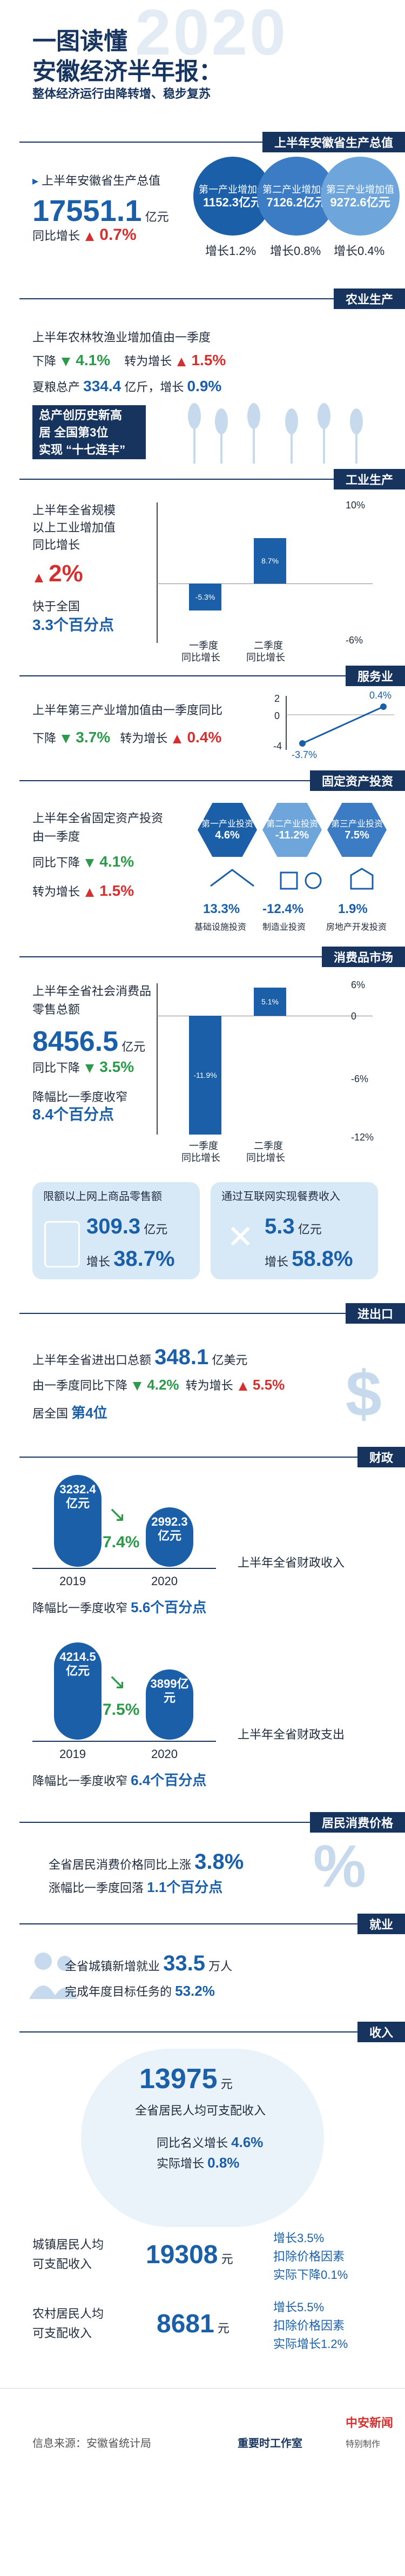  Describe the element at coordinates (113, 1966) in the screenshot. I see `employ-line1-pre: 全省城镇新增就业` at that location.